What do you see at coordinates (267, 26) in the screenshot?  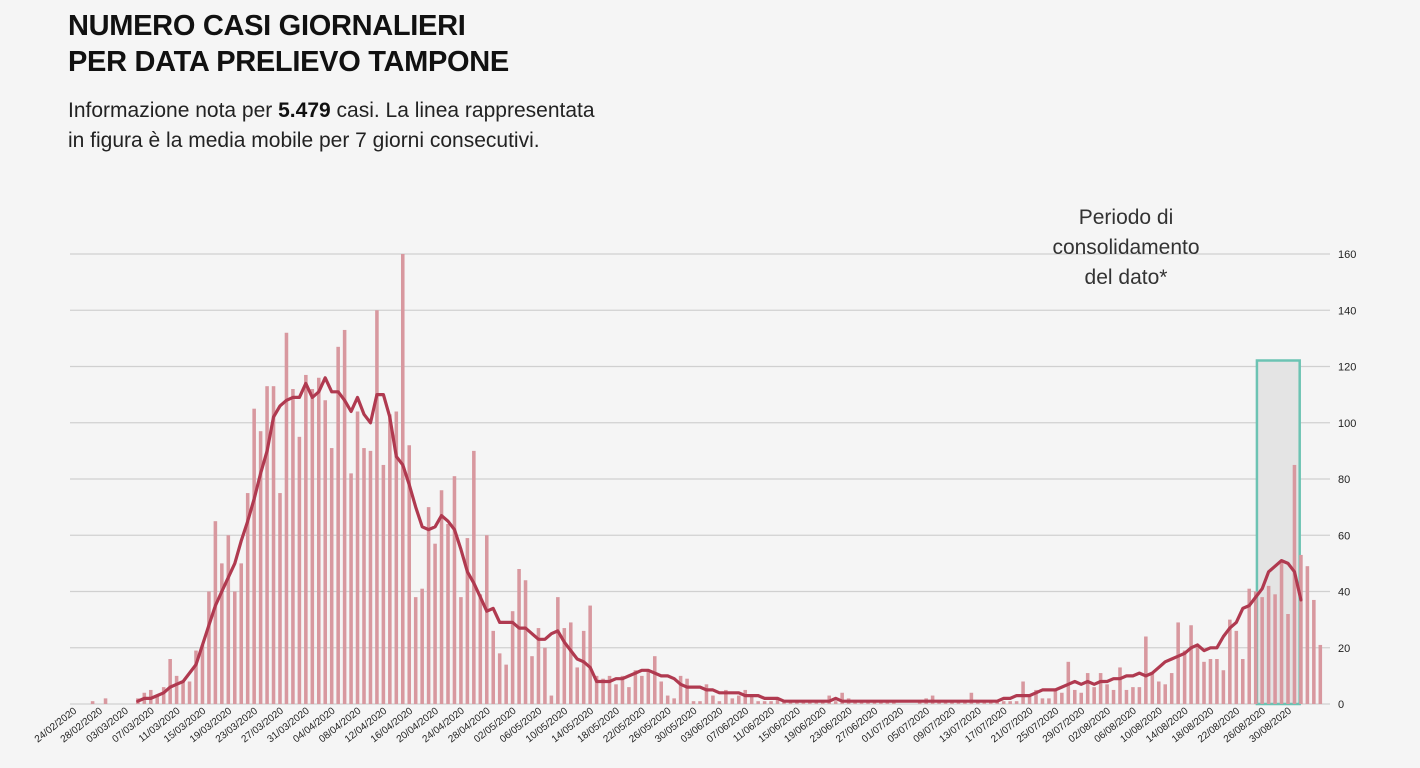 I see `chart-title-line-1: NUMERO CASI GIORNALIERI` at bounding box center [267, 26].